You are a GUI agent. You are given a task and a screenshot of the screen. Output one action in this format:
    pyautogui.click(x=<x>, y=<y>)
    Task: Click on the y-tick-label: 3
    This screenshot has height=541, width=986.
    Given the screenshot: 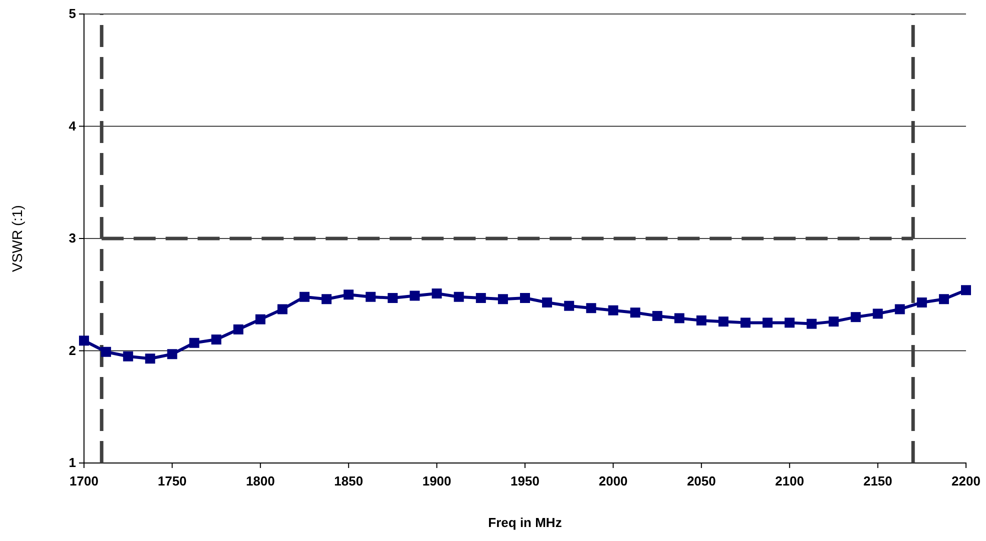 What is the action you would take?
    pyautogui.click(x=72, y=238)
    